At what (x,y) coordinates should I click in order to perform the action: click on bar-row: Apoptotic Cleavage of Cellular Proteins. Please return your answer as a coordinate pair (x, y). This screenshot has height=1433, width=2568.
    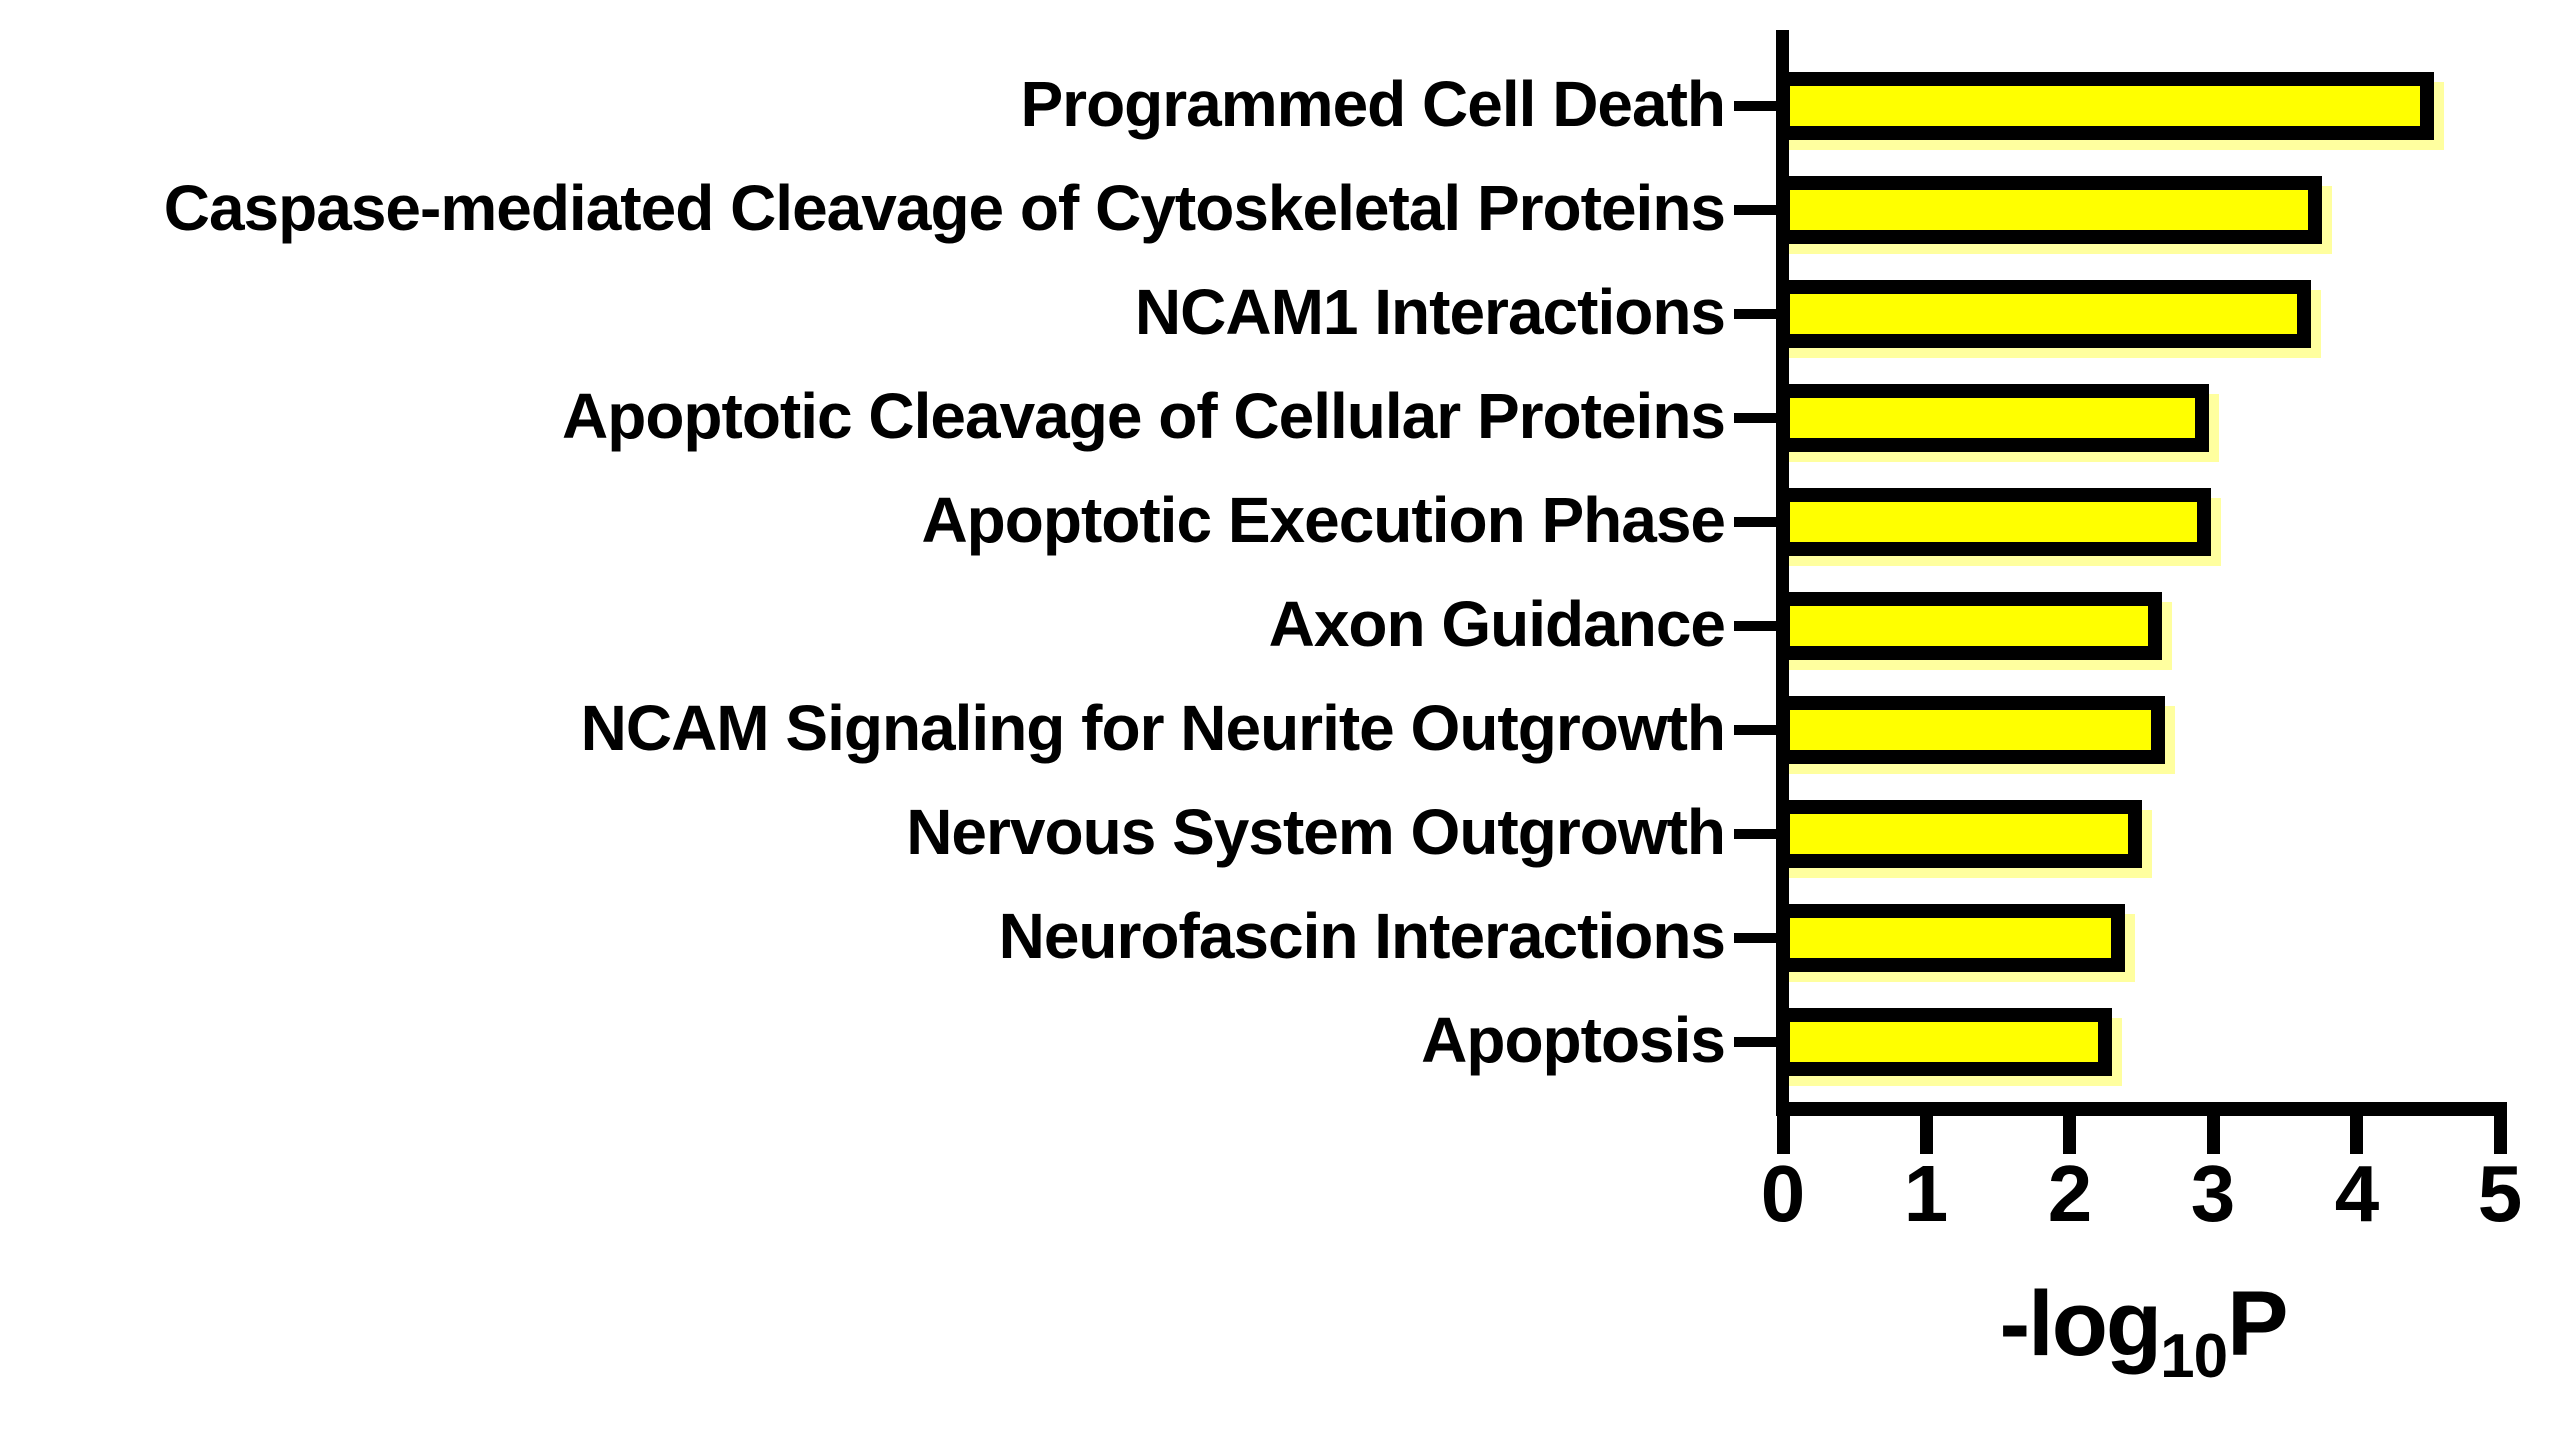
    Looking at the image, I should click on (1284, 416).